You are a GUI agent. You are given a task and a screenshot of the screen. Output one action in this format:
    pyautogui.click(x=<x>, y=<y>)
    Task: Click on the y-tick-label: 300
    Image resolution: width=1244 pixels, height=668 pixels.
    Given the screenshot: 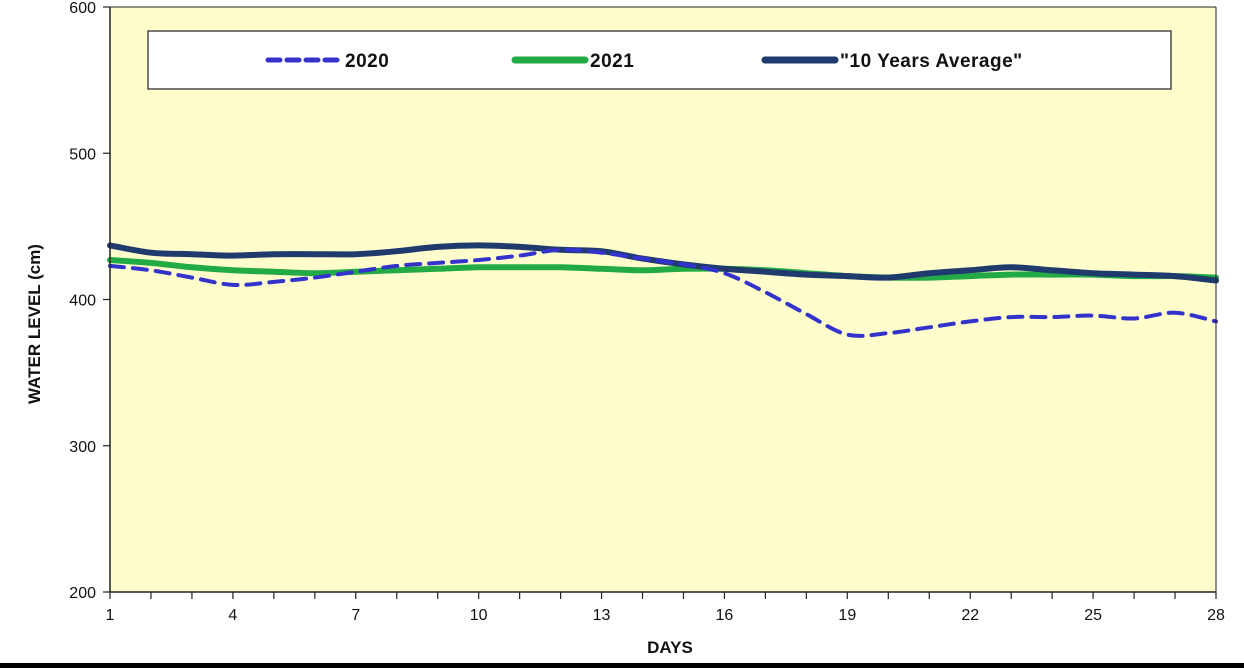 What is the action you would take?
    pyautogui.click(x=82, y=447)
    